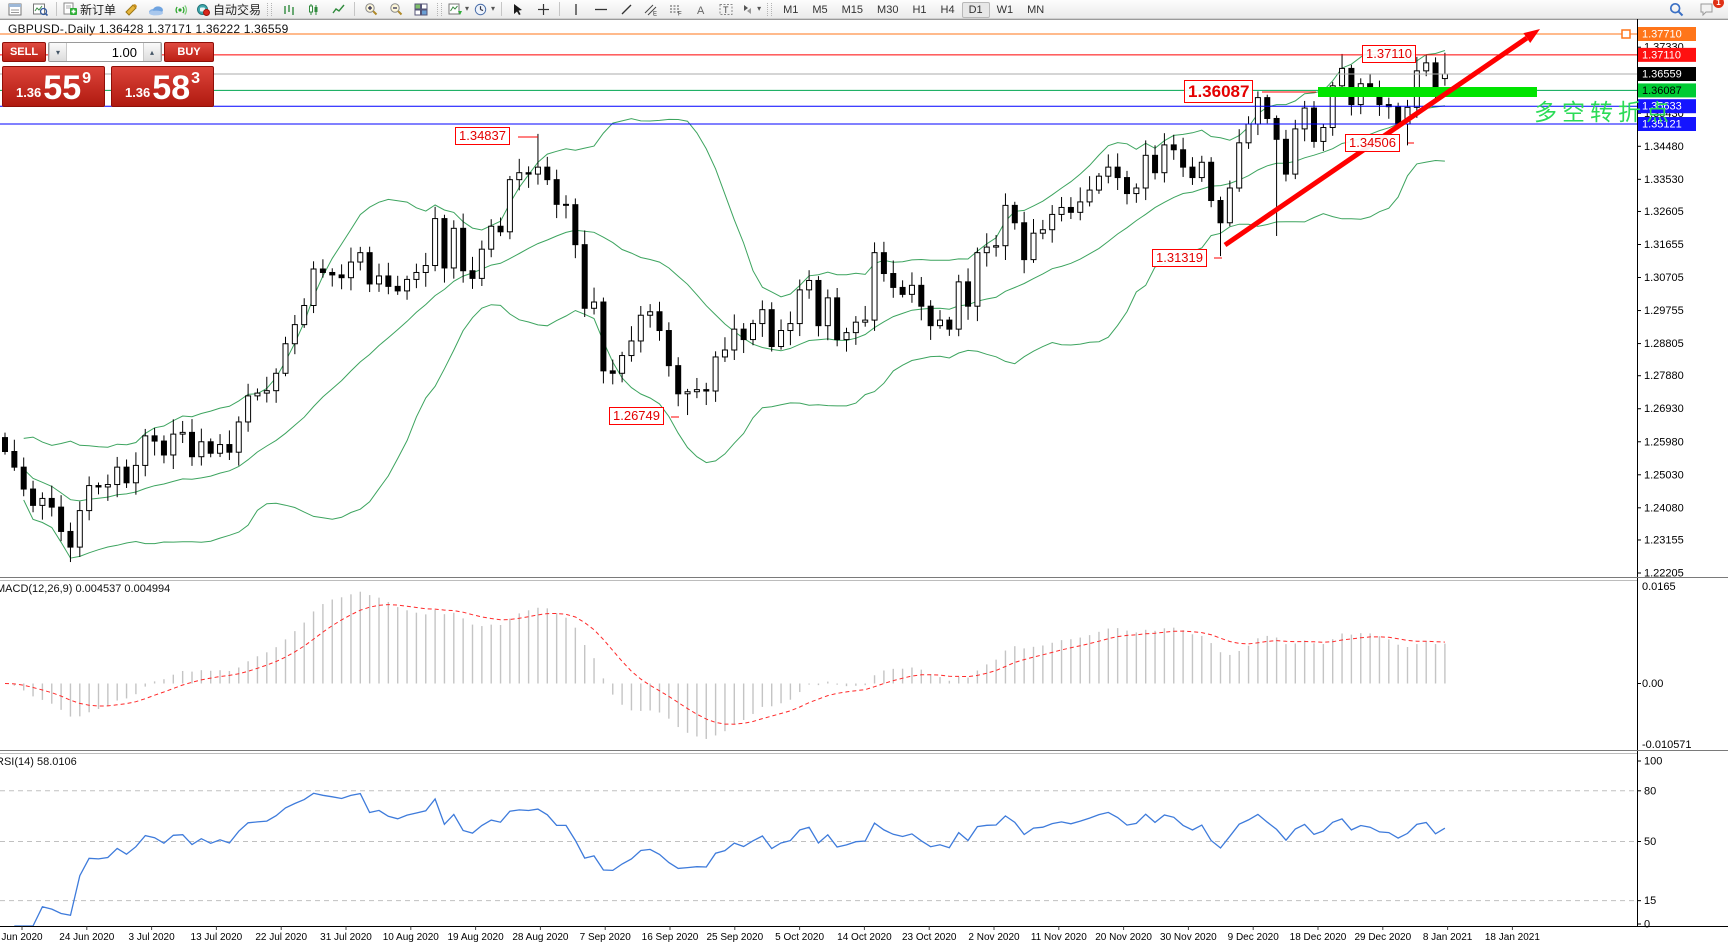  What do you see at coordinates (1709, 9) in the screenshot?
I see `notifications-icon: 1` at bounding box center [1709, 9].